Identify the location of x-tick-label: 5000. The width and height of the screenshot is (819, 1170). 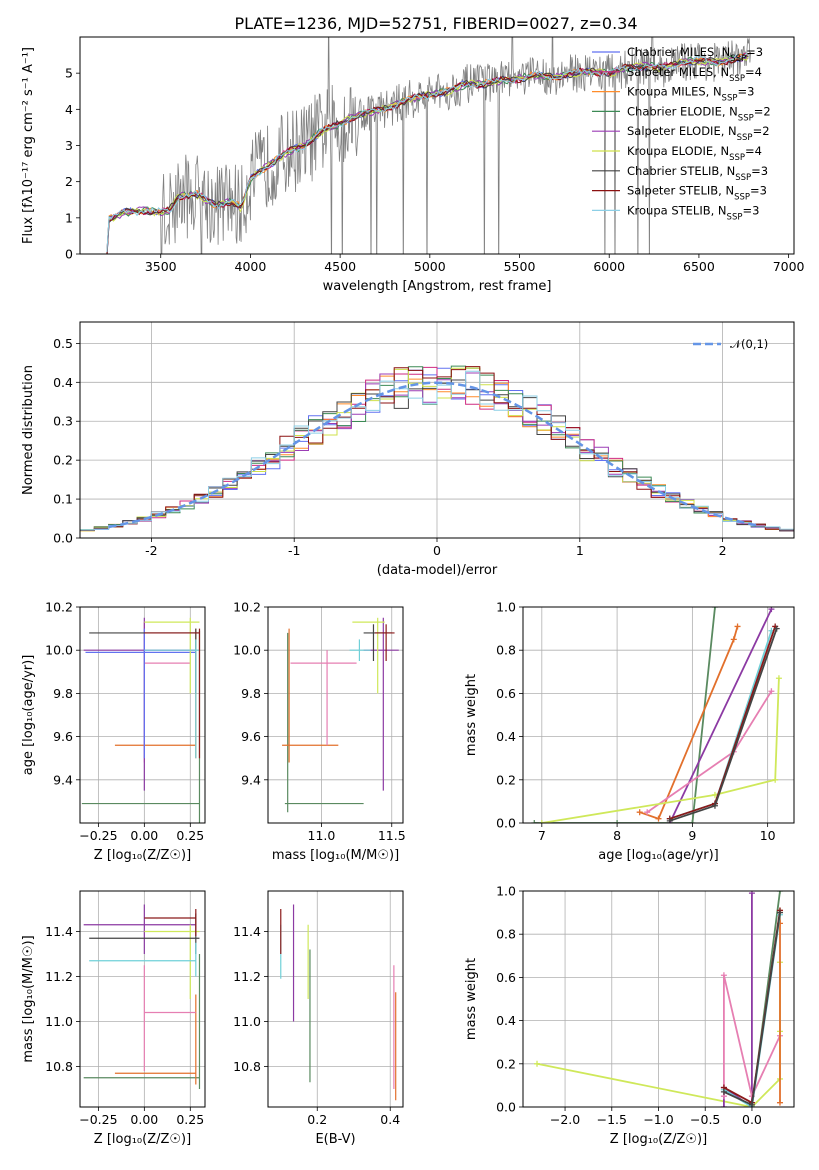
(430, 266).